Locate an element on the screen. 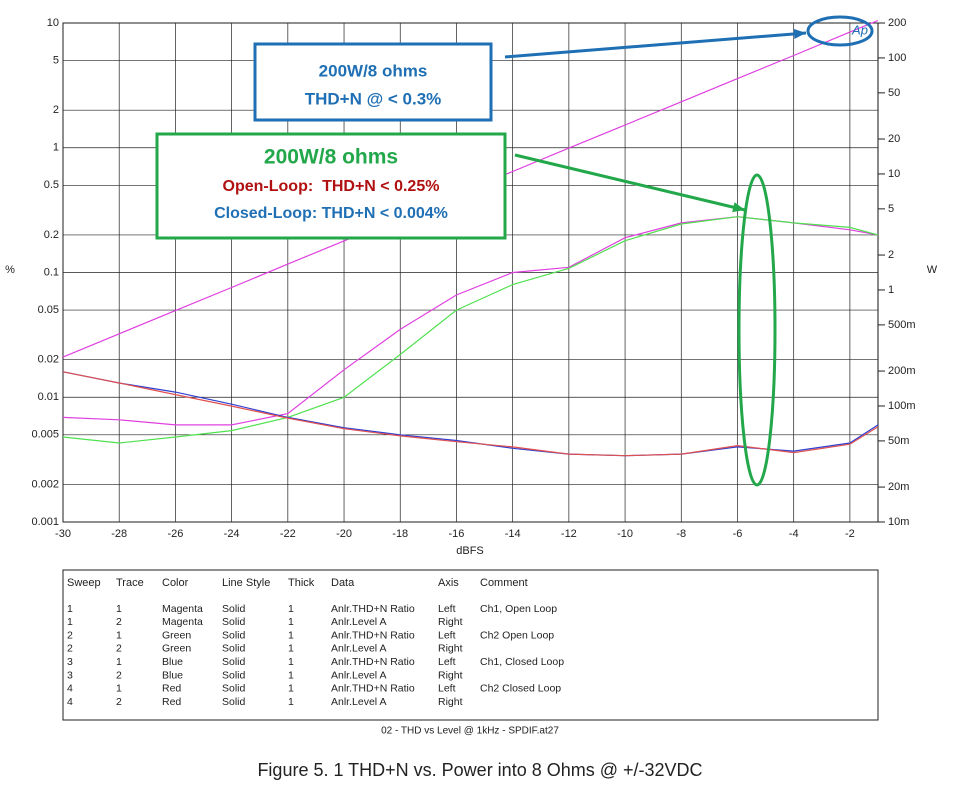  table-header: Data is located at coordinates (343, 583).